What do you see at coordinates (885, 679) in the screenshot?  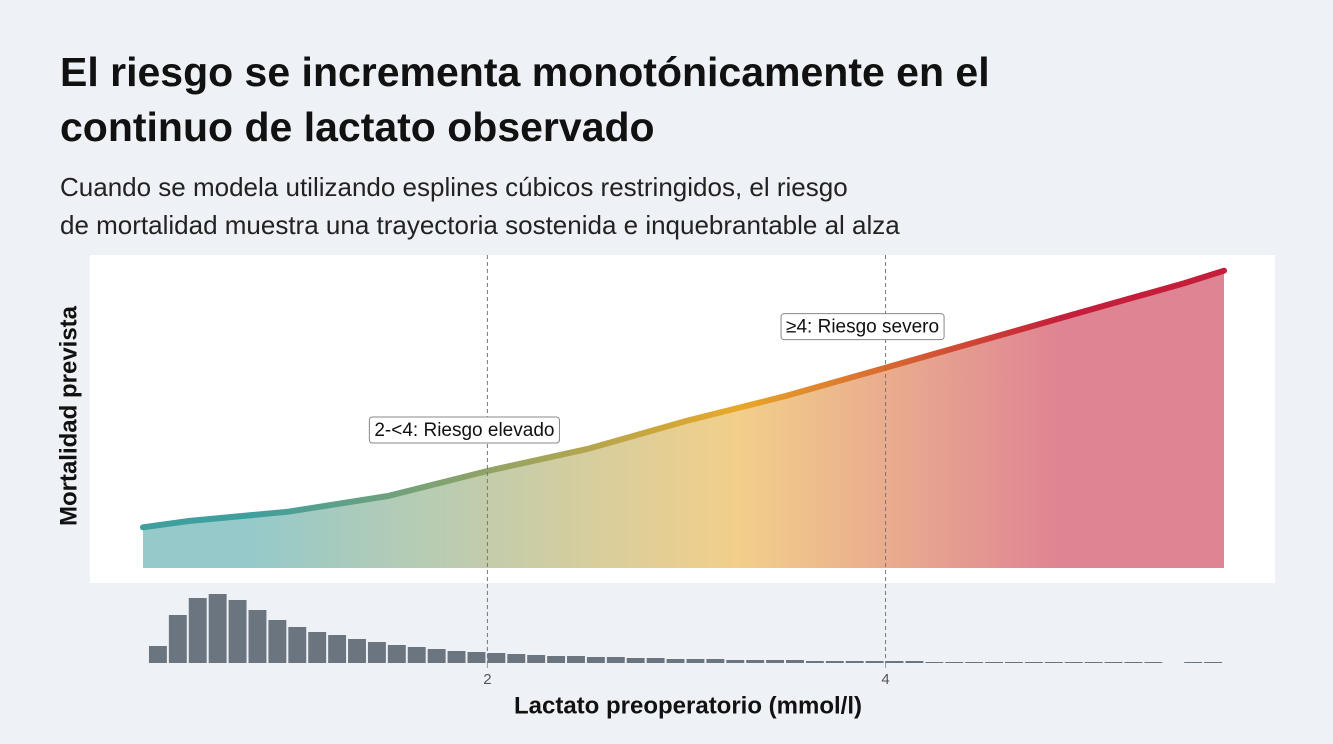 I see `x-tick-label: 4` at bounding box center [885, 679].